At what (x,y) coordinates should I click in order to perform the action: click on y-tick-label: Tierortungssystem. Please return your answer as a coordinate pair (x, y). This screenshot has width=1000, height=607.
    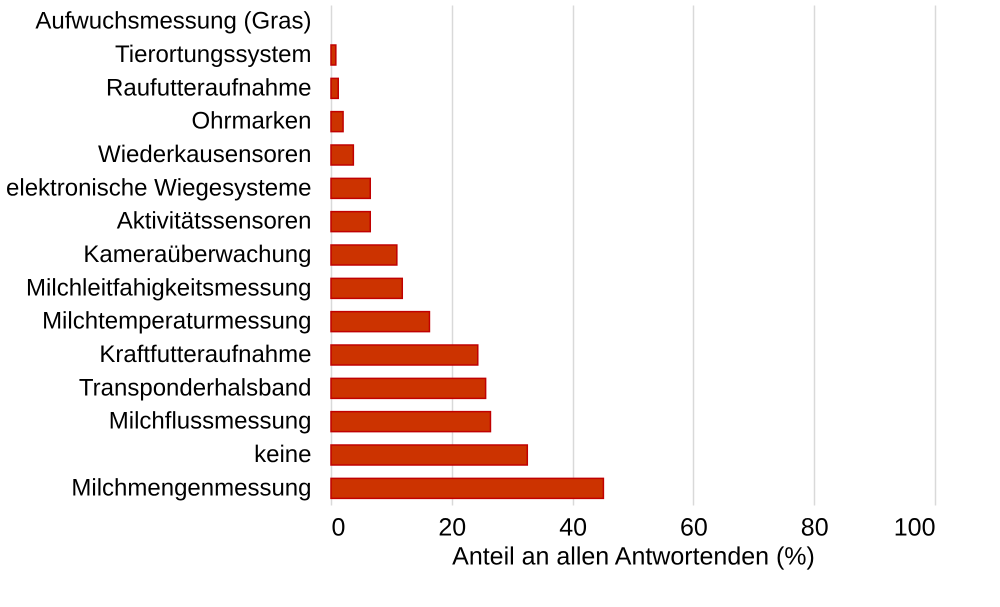
    Looking at the image, I should click on (213, 54).